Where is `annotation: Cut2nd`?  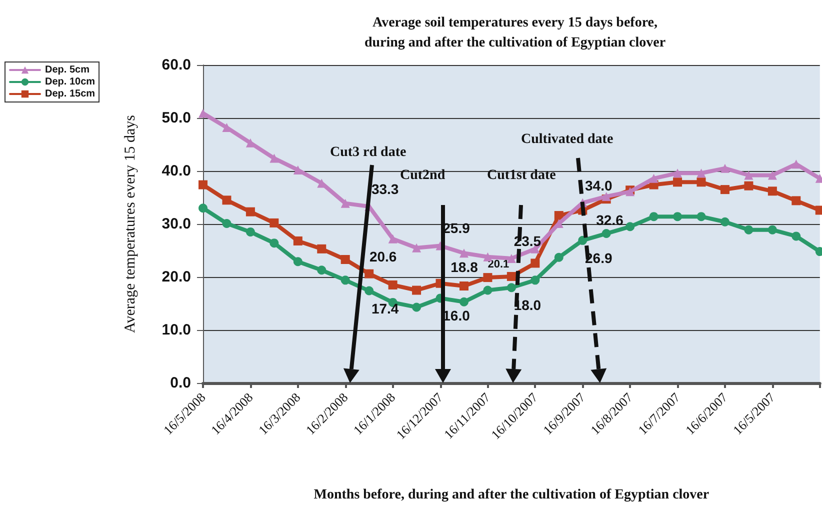
annotation: Cut2nd is located at coordinates (423, 176).